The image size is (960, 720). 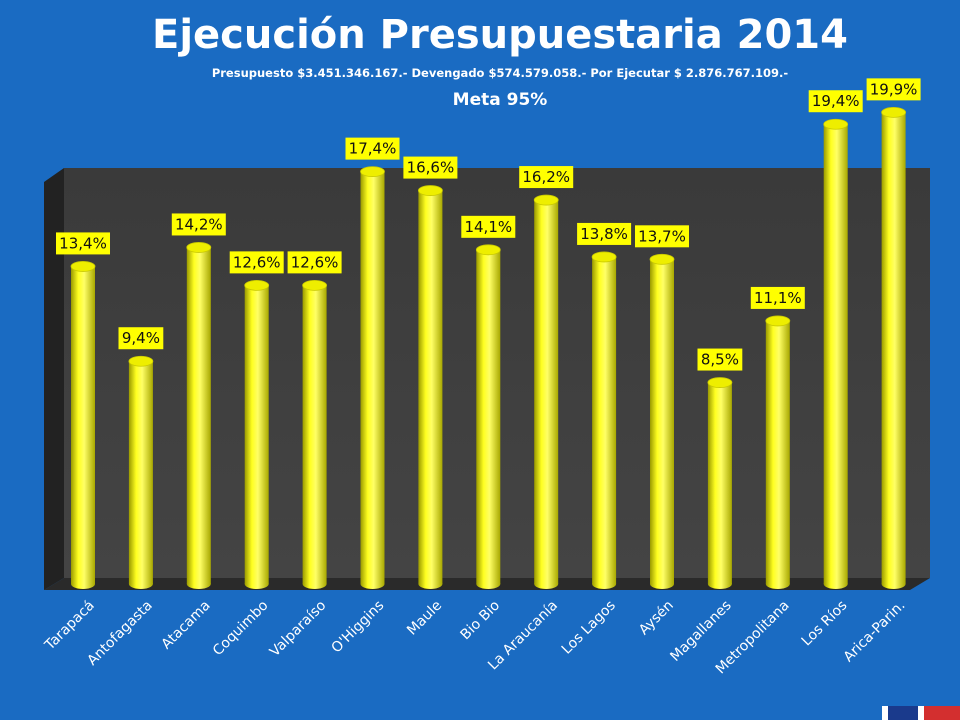 I want to click on goal-label: Meta 95%, so click(x=500, y=100).